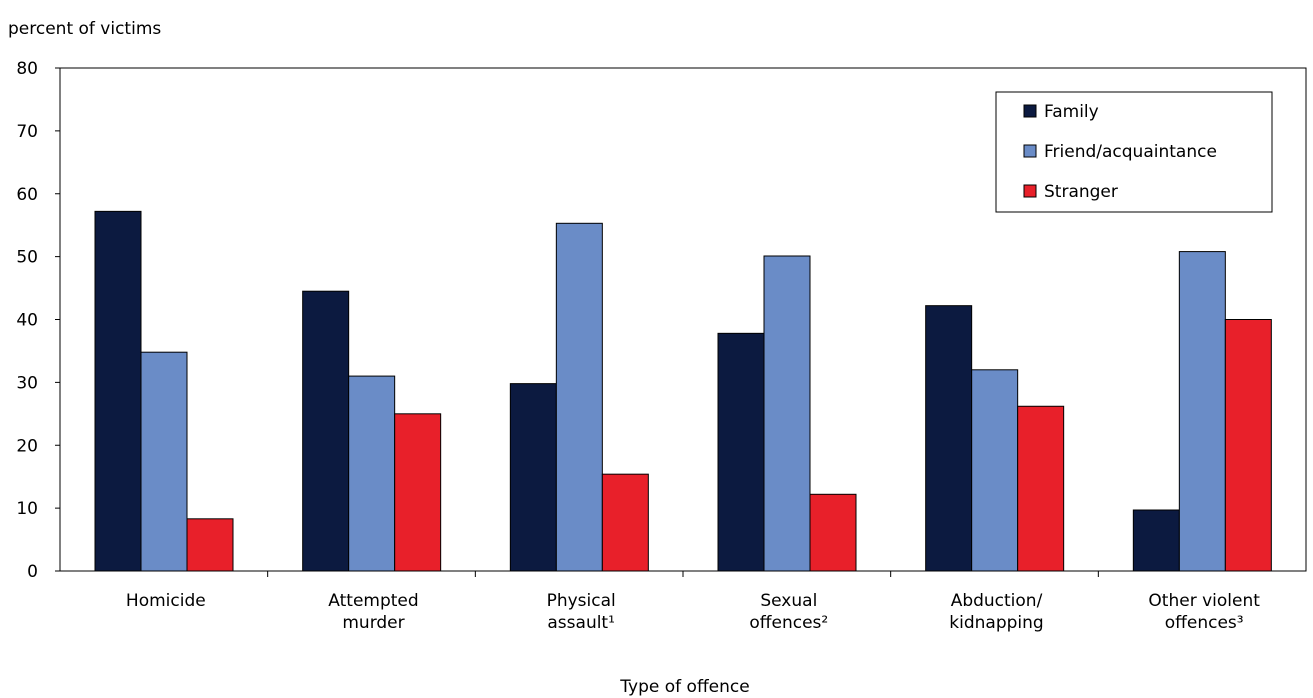 The image size is (1313, 698). I want to click on y-tick-label: 30, so click(27, 383).